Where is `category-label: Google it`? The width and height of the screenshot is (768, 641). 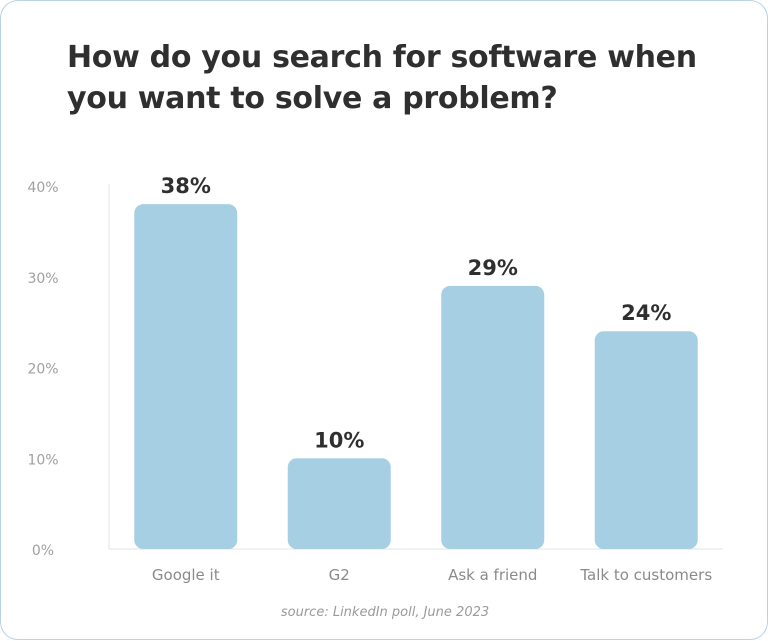 category-label: Google it is located at coordinates (186, 575).